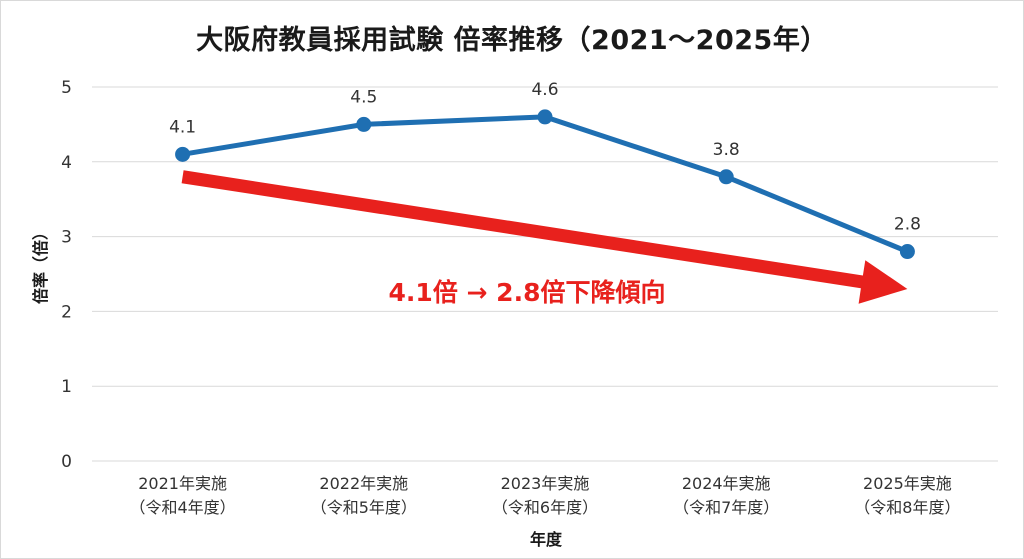 The width and height of the screenshot is (1024, 559). What do you see at coordinates (512, 40) in the screenshot?
I see `chart-title: 大阪府教員採用試験 倍率推移（2021～2025年）` at bounding box center [512, 40].